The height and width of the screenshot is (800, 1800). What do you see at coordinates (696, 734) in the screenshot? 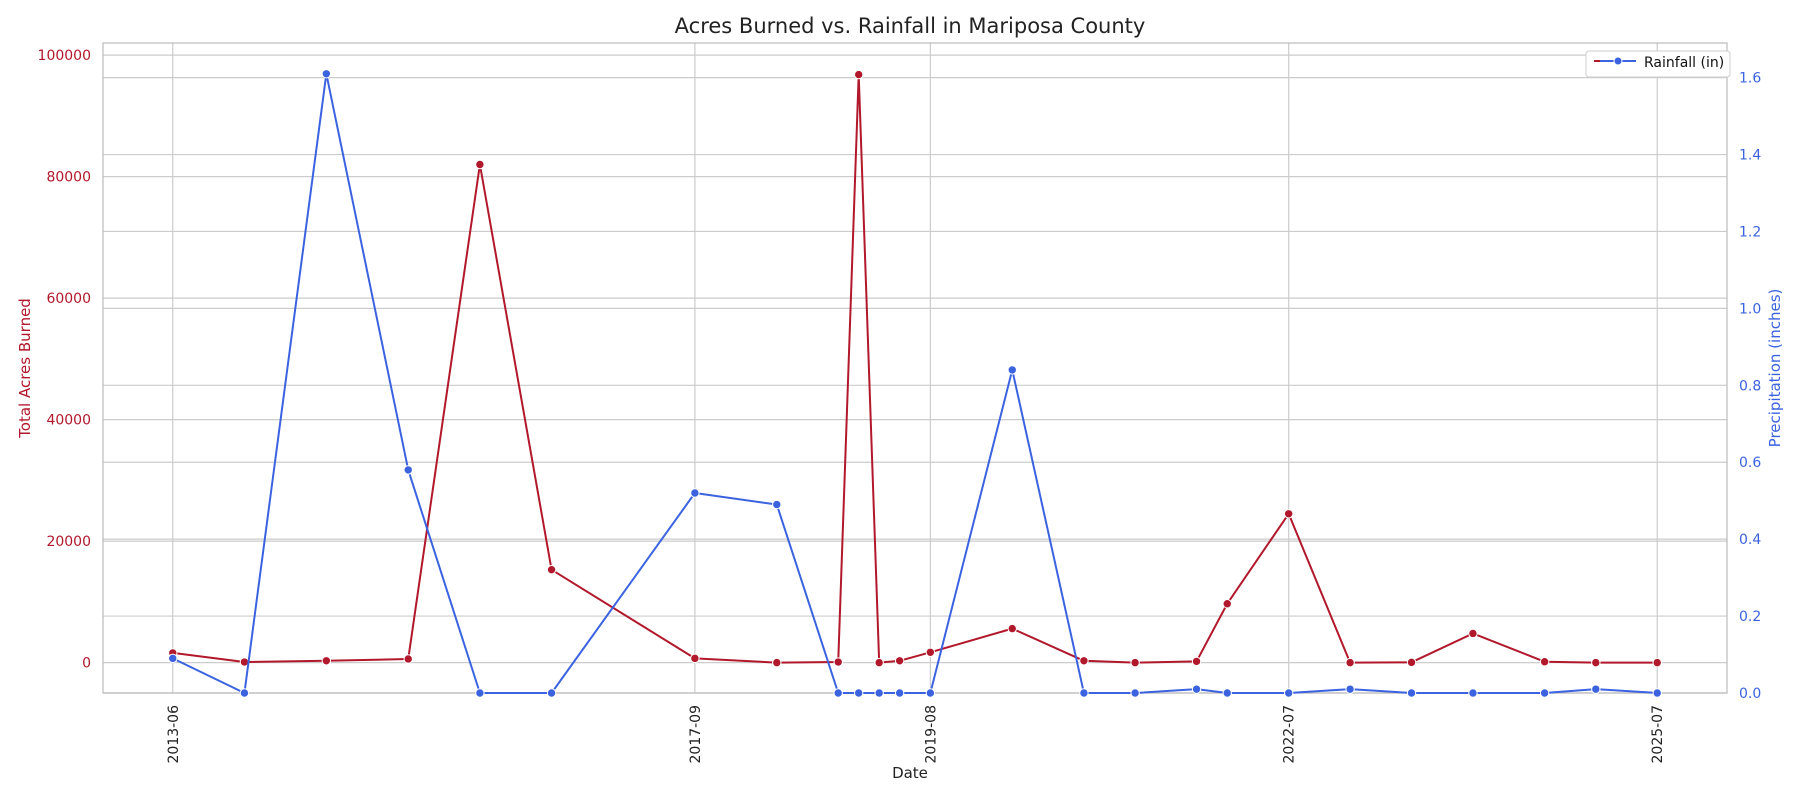
I see `x-tick-label: 2017-09` at bounding box center [696, 734].